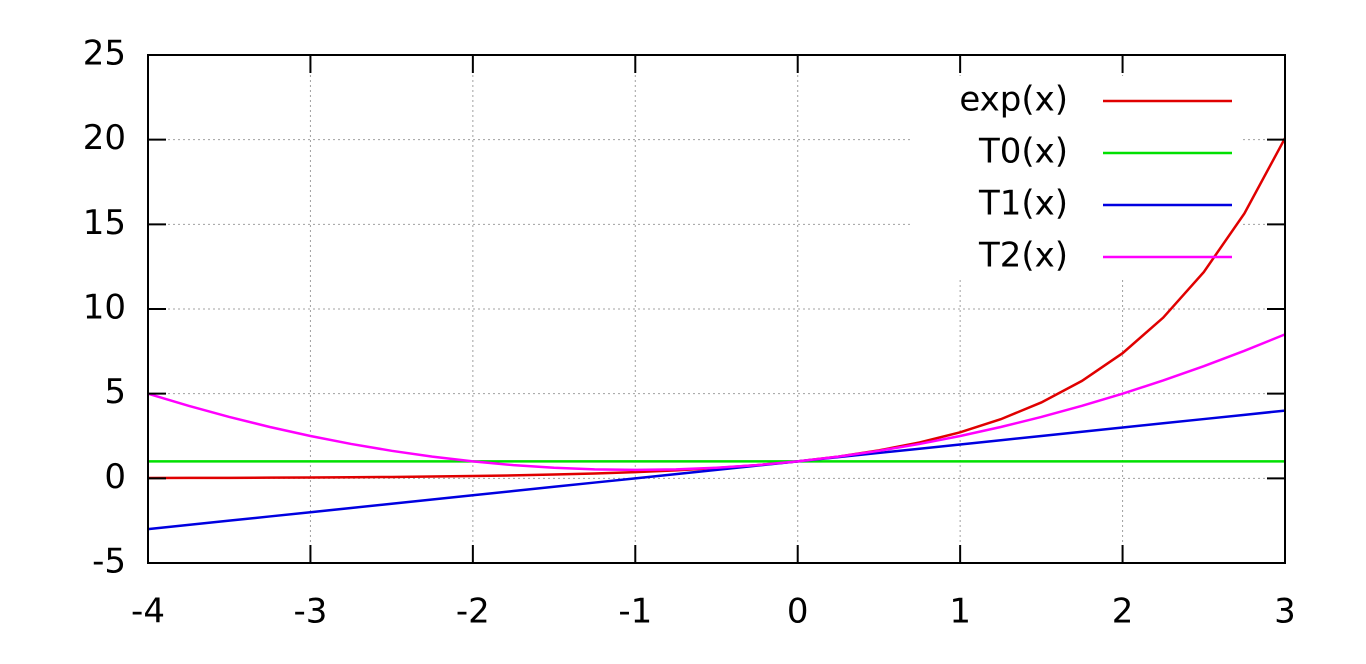 Image resolution: width=1366 pixels, height=664 pixels. I want to click on legend-label: T0(x), so click(1023, 152).